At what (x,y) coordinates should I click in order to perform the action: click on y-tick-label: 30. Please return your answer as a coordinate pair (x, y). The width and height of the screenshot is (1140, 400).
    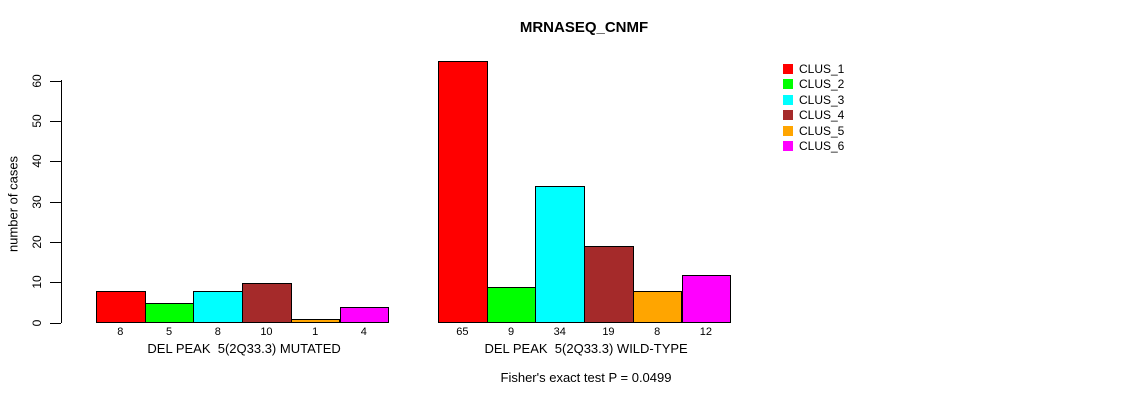
    Looking at the image, I should click on (37, 202).